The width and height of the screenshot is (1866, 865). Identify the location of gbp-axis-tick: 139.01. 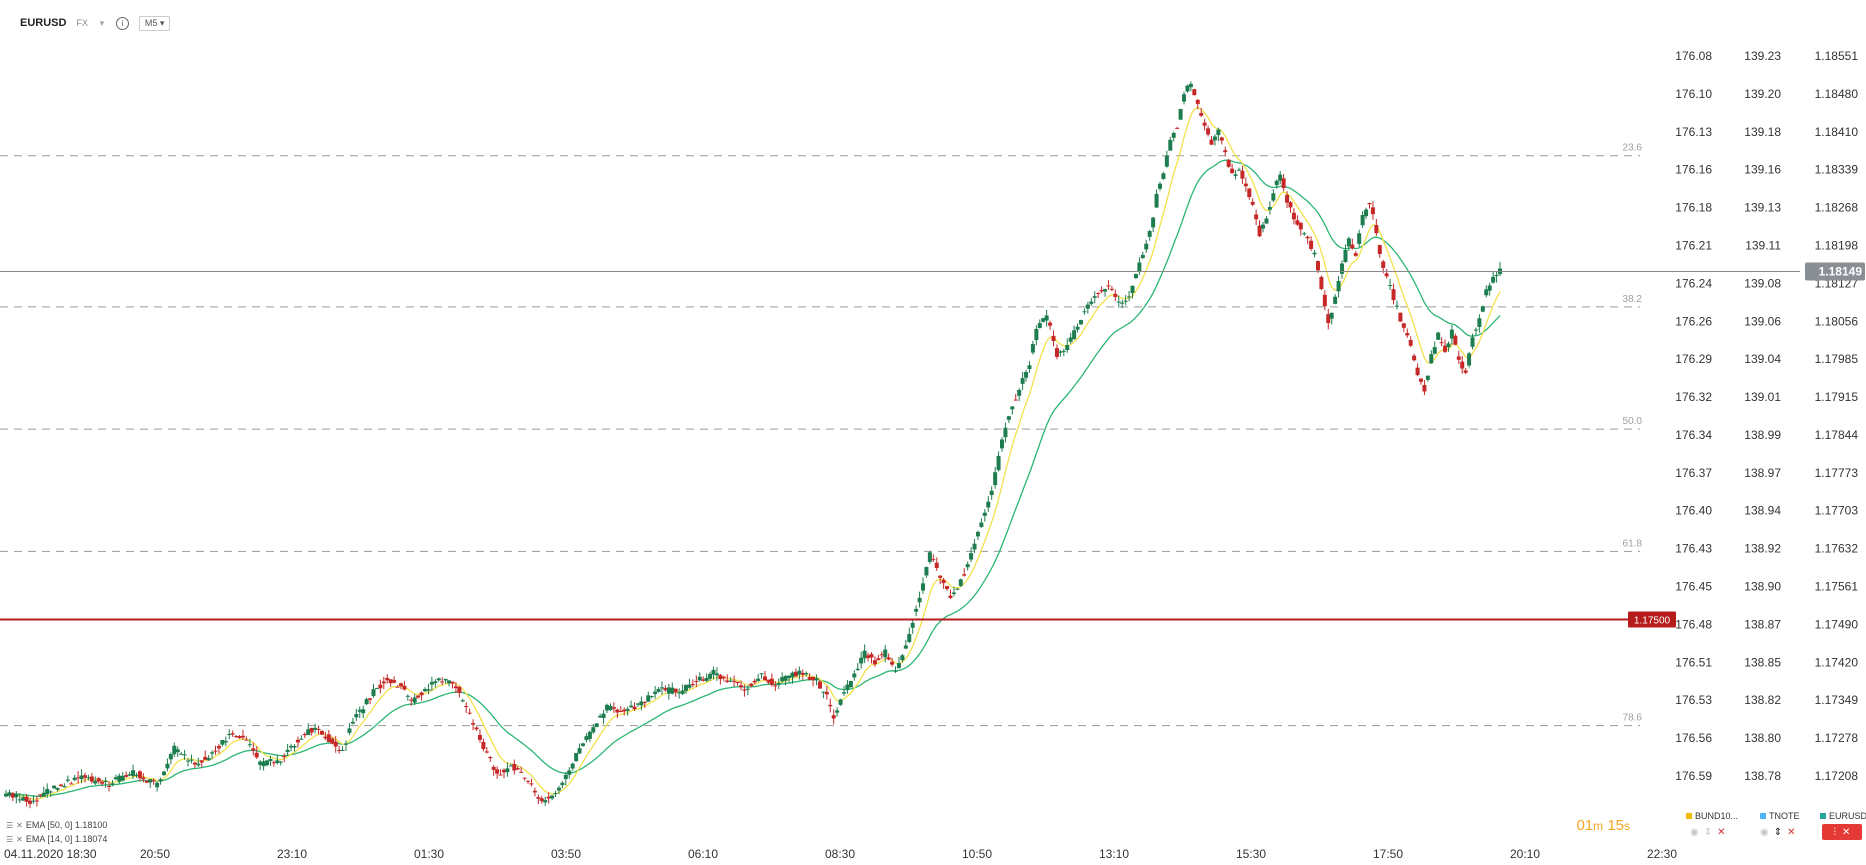
(1762, 397).